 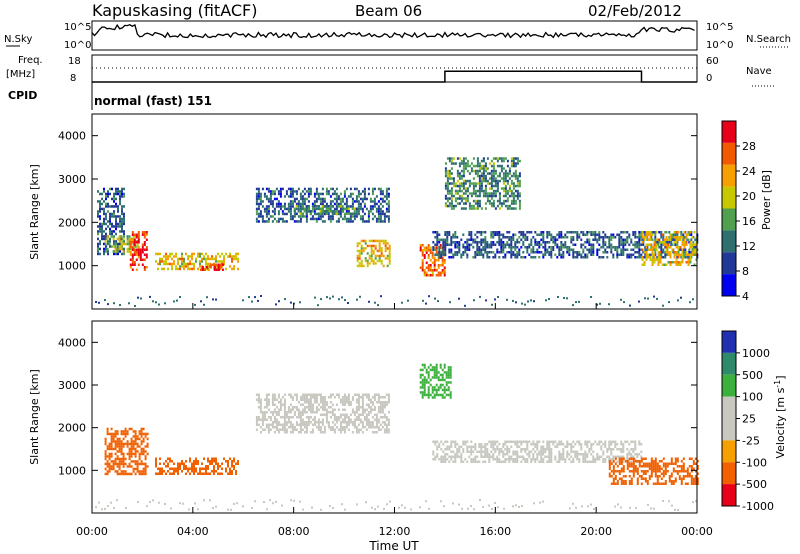 What do you see at coordinates (394, 76) in the screenshot?
I see `freq-step-line` at bounding box center [394, 76].